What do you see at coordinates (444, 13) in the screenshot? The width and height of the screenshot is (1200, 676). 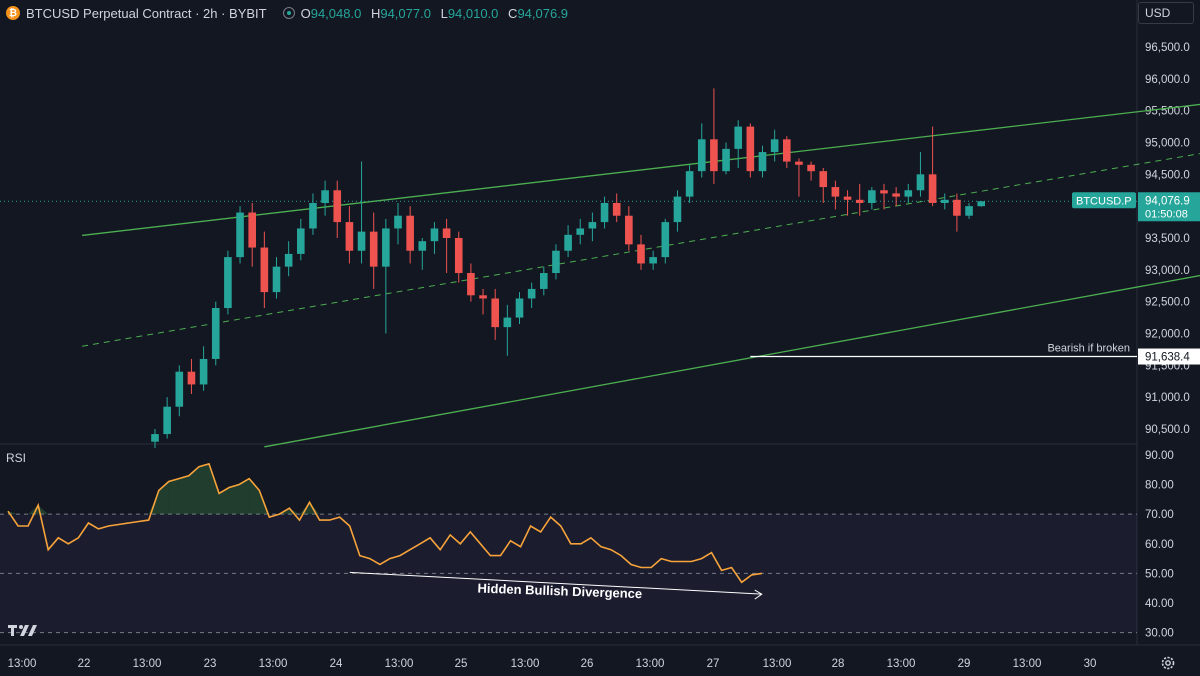 I see `ohlc-low-key: L` at bounding box center [444, 13].